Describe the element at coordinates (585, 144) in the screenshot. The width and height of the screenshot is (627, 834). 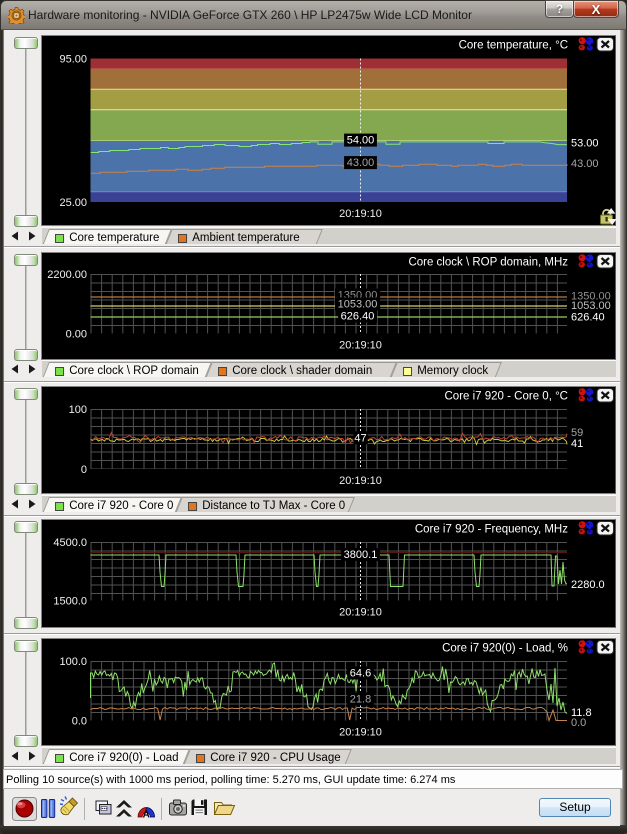
I see `svg-text: 53.00` at that location.